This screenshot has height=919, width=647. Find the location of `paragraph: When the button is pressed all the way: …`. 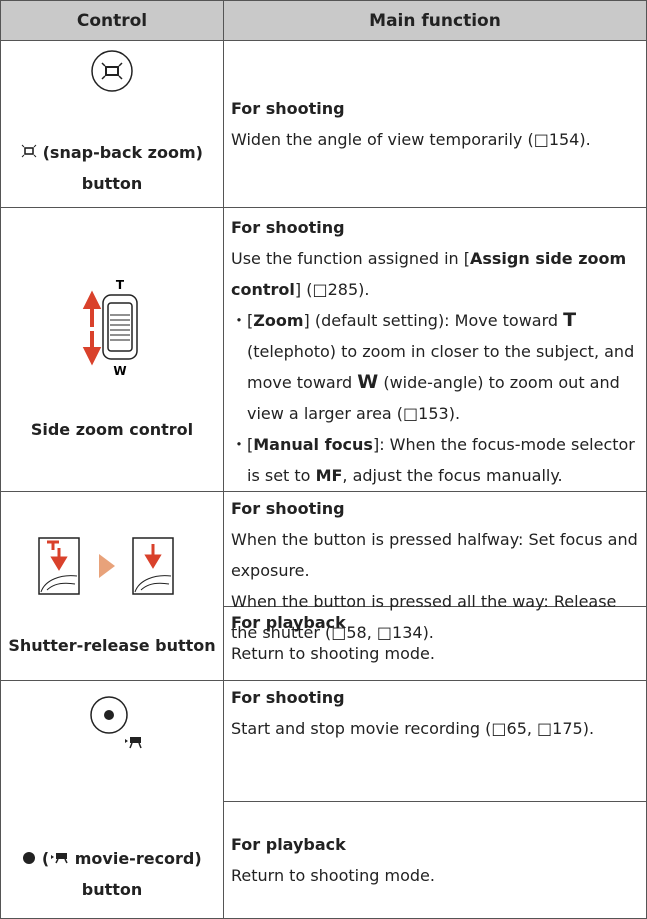

paragraph: When the button is pressed all the way: … is located at coordinates (434, 617).